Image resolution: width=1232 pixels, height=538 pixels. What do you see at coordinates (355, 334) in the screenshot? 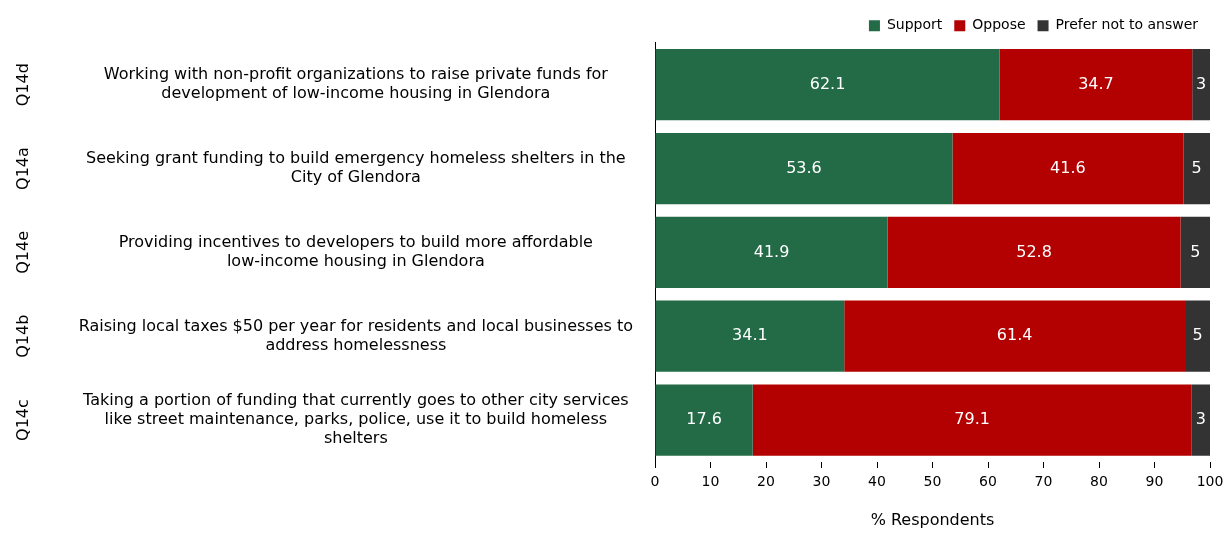
I see `y-tick-label: Raising local taxes $50 per year for residents and local businesses to address homelessness` at bounding box center [355, 334].